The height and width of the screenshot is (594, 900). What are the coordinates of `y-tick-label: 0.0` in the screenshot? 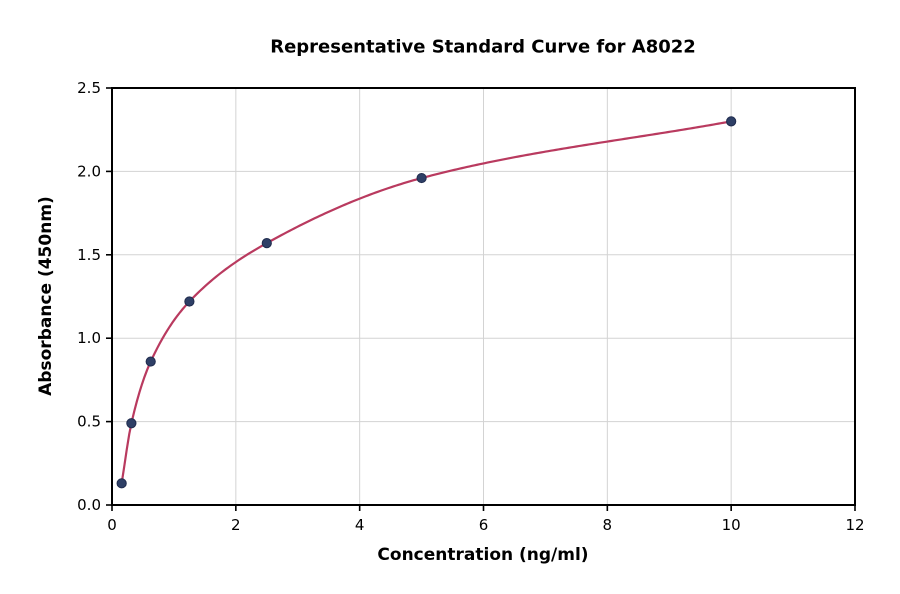 It's located at (89, 505).